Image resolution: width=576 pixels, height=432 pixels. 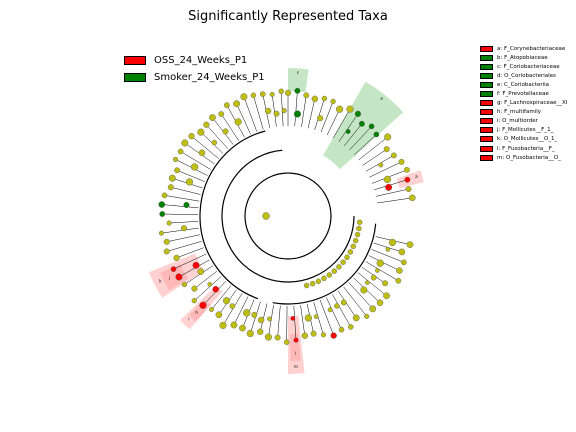 What do you see at coordinates (523, 112) in the screenshot?
I see `taxa-legend-entry: h: F_multifamily` at bounding box center [523, 112].